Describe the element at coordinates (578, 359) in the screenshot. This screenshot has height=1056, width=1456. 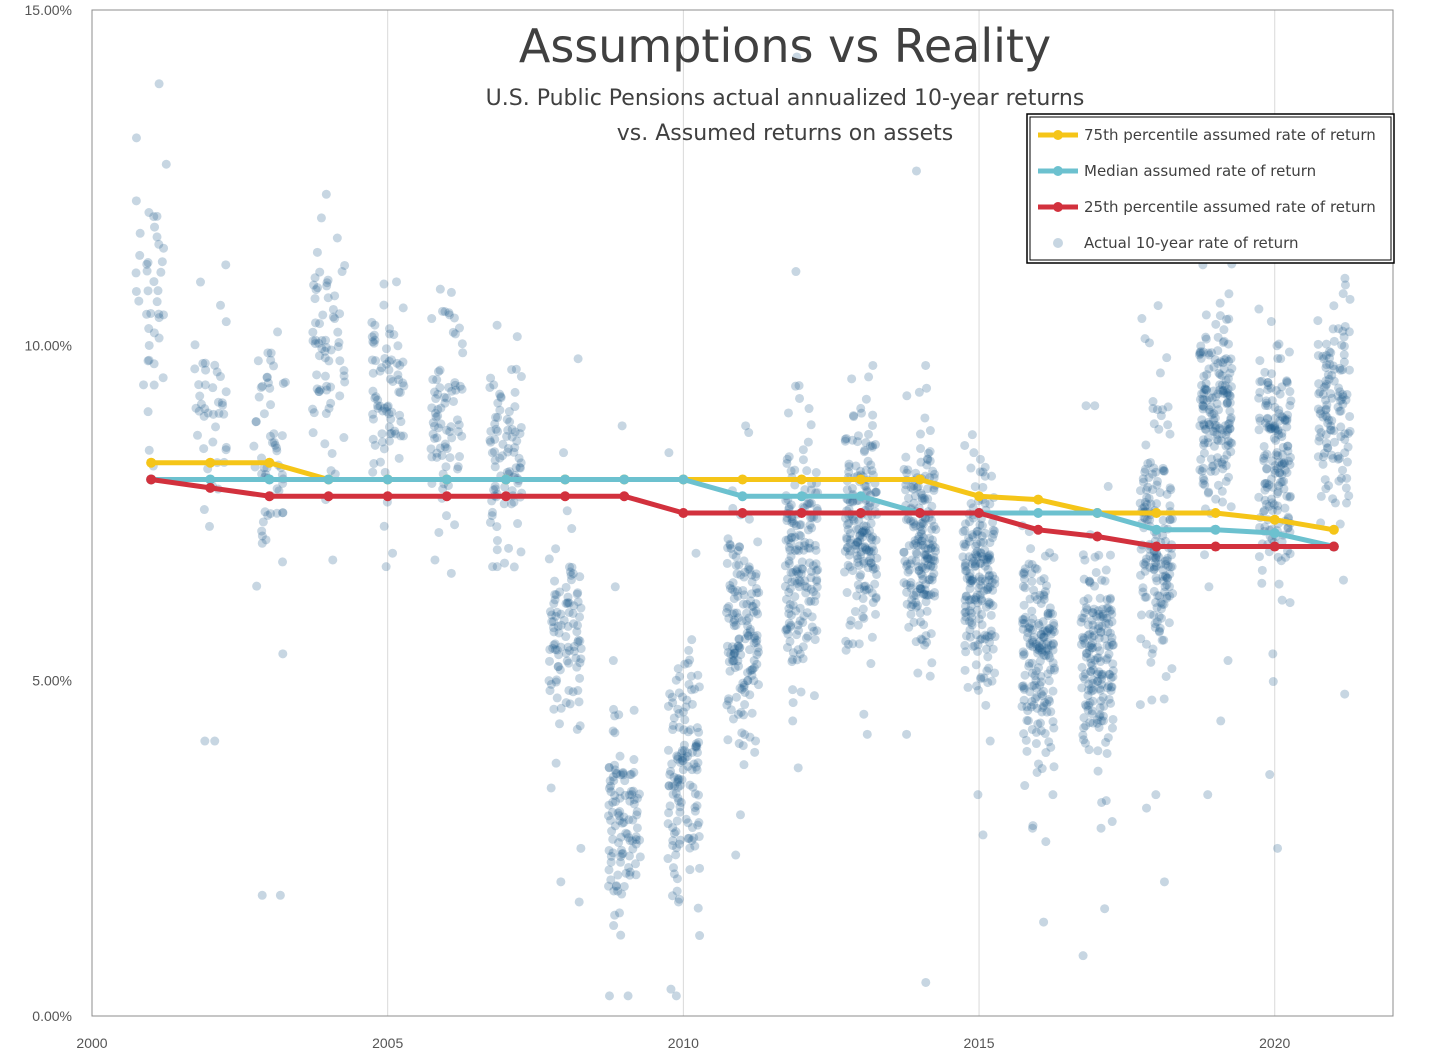
I see `scatter-outlier-2008` at that location.